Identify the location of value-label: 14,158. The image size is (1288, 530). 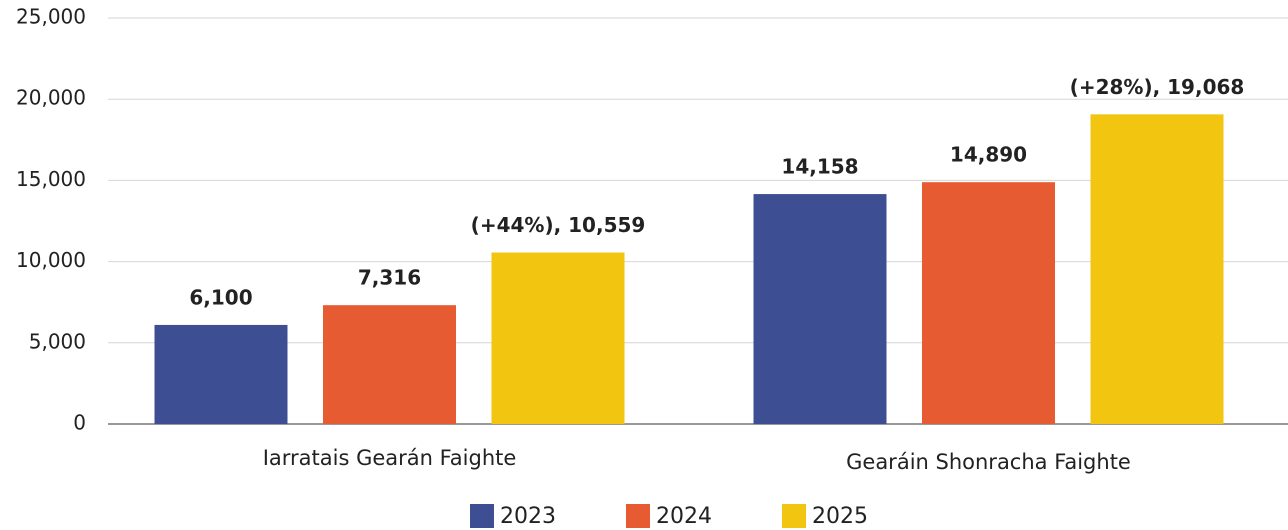
(819, 167).